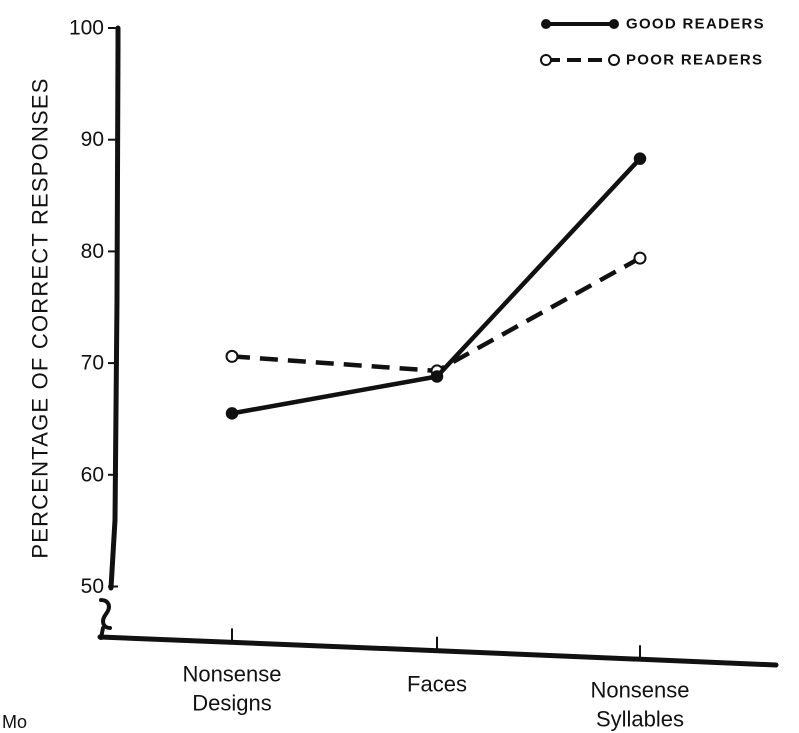 This screenshot has height=733, width=799. What do you see at coordinates (437, 684) in the screenshot?
I see `x-category-label: Faces` at bounding box center [437, 684].